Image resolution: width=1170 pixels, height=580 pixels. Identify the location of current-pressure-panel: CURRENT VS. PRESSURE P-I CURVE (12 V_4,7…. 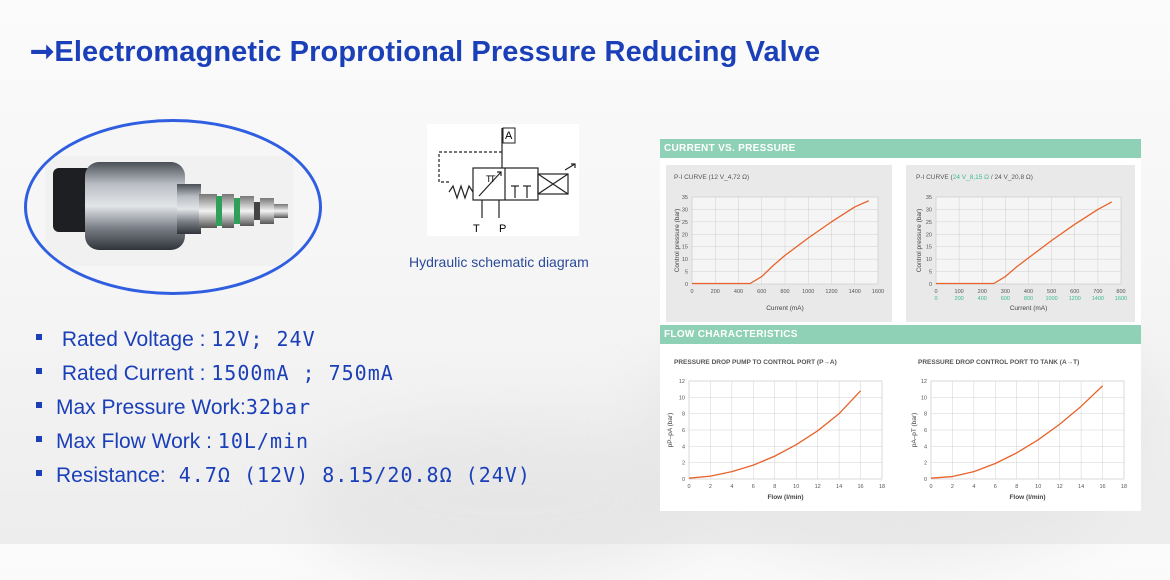
(900, 232).